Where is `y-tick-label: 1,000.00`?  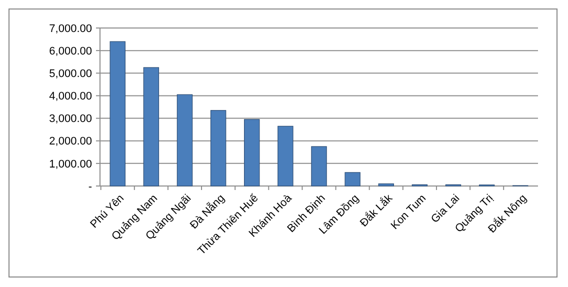
y-tick-label: 1,000.00 is located at coordinates (70, 164).